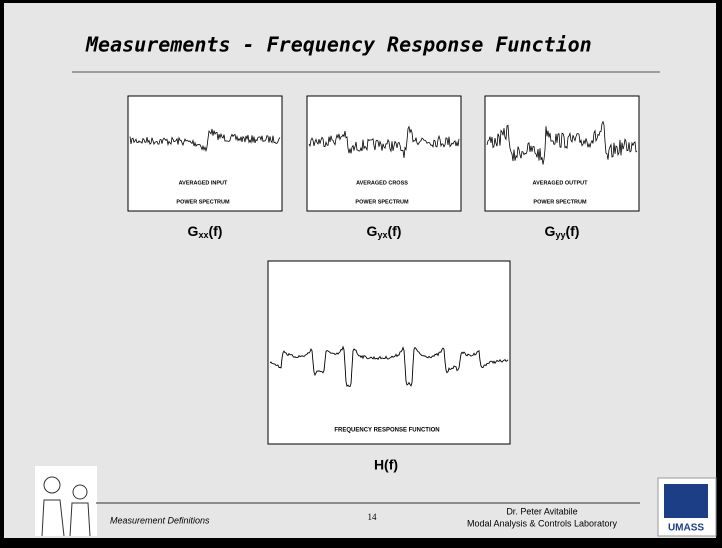 The width and height of the screenshot is (722, 548). I want to click on footer-left: Measurement Definitions, so click(160, 520).